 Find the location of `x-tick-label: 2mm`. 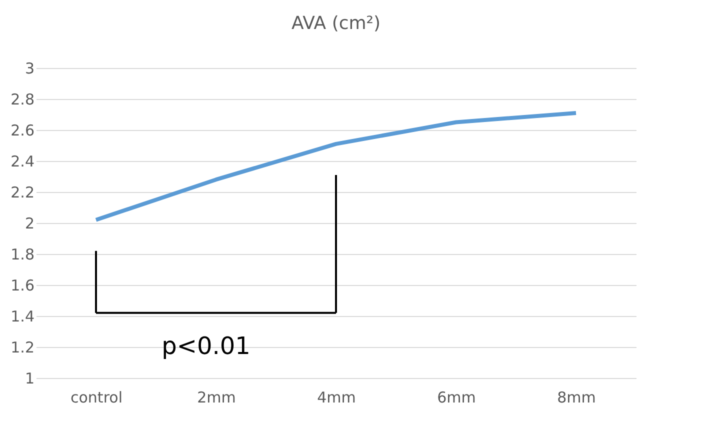

x-tick-label: 2mm is located at coordinates (216, 397).